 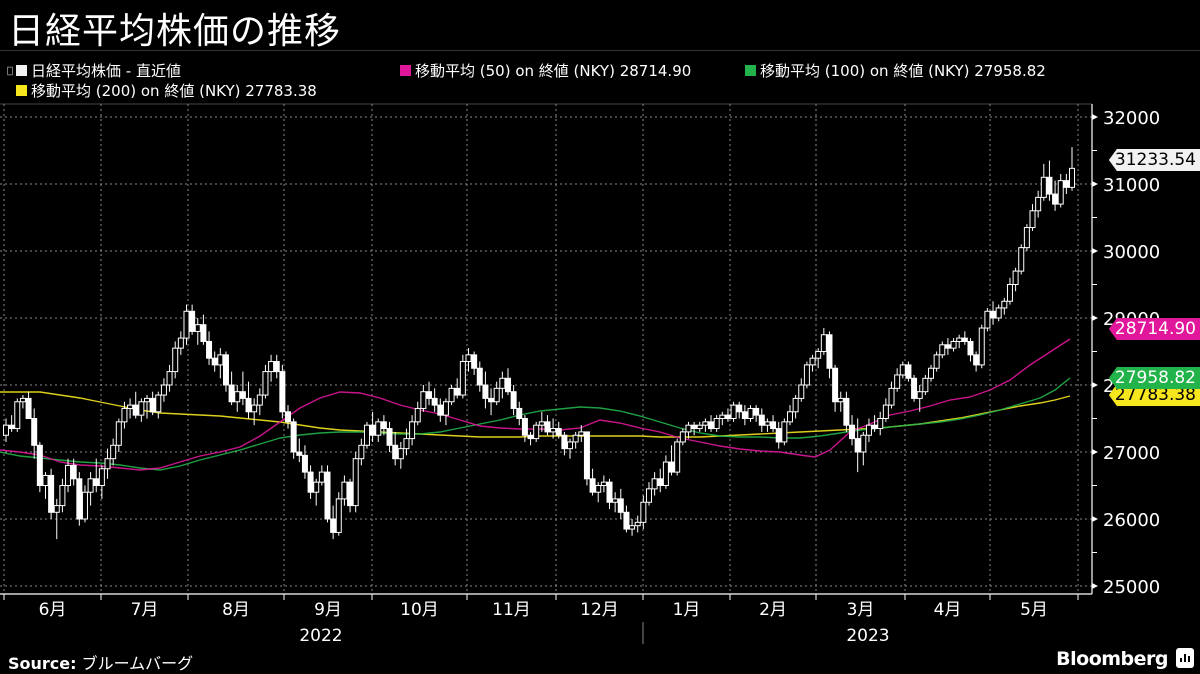 I want to click on legend-label: 日経平均株価 - 直近値, so click(x=106, y=71).